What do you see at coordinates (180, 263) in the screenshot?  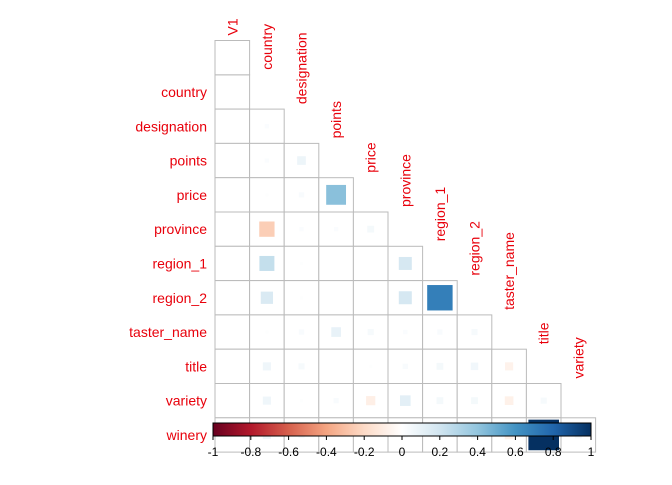 I see `row-label: region_1` at bounding box center [180, 263].